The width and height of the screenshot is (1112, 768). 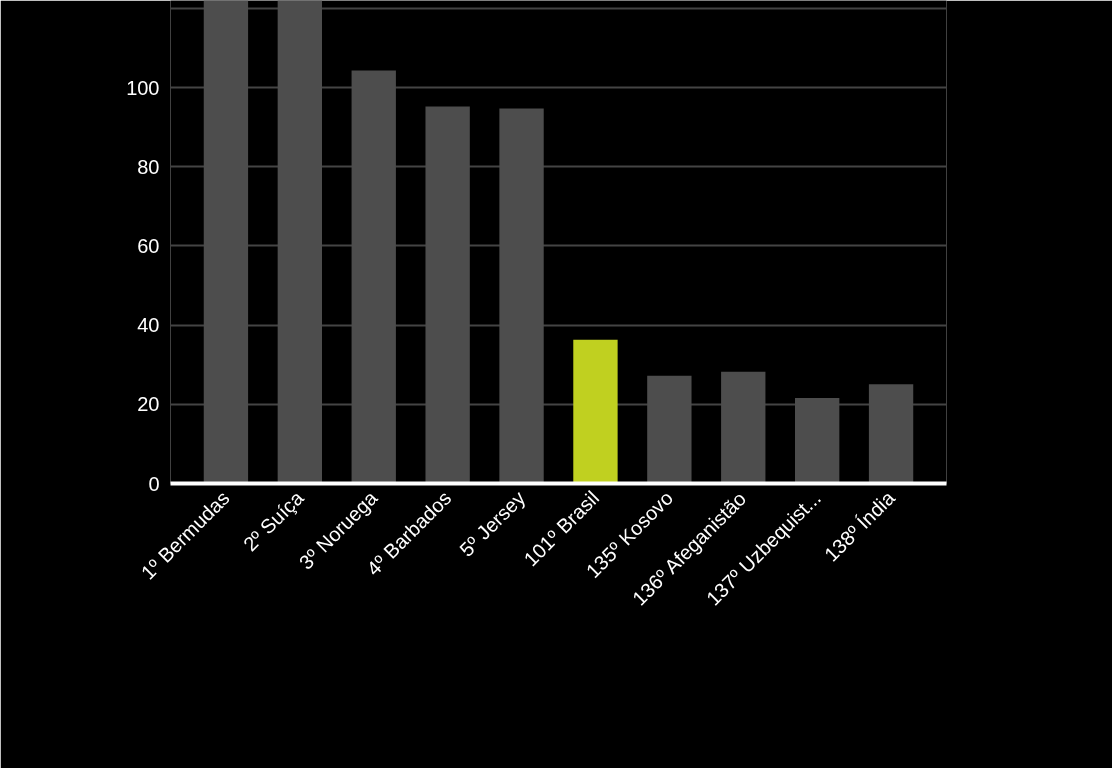 What do you see at coordinates (143, 87) in the screenshot?
I see `y-tick-label: 100` at bounding box center [143, 87].